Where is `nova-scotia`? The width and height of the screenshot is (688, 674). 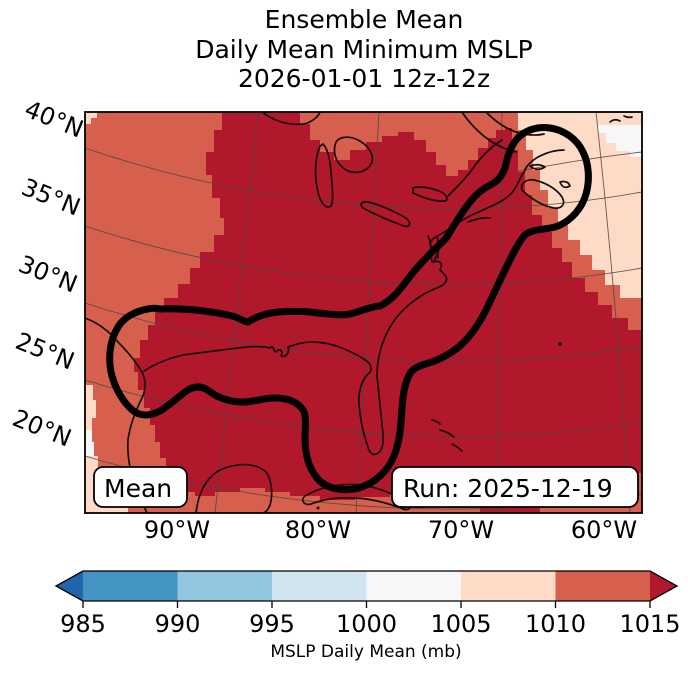
nova-scotia is located at coordinates (542, 194).